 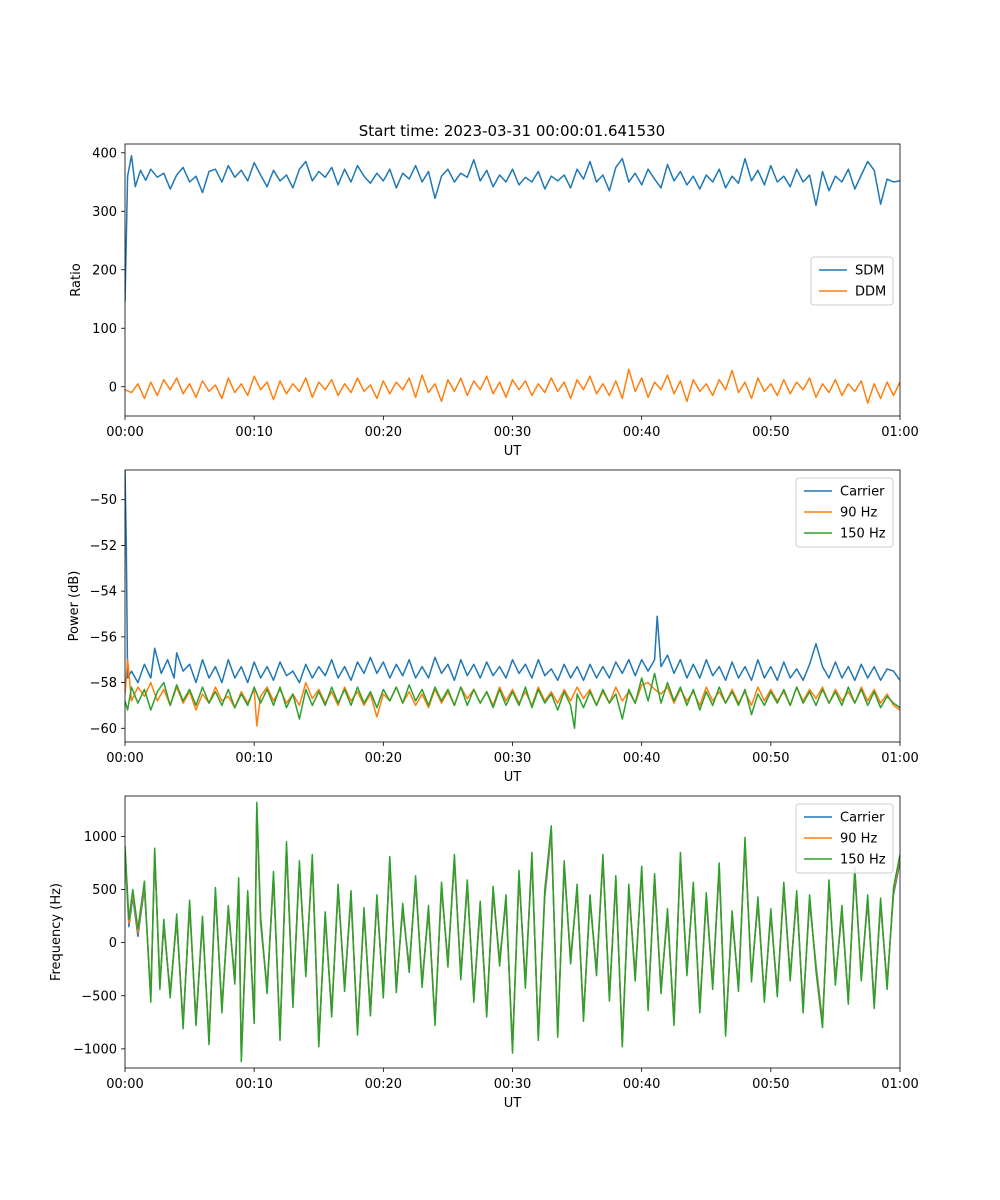 What do you see at coordinates (512, 577) in the screenshot?
I see `series-line-carrier` at bounding box center [512, 577].